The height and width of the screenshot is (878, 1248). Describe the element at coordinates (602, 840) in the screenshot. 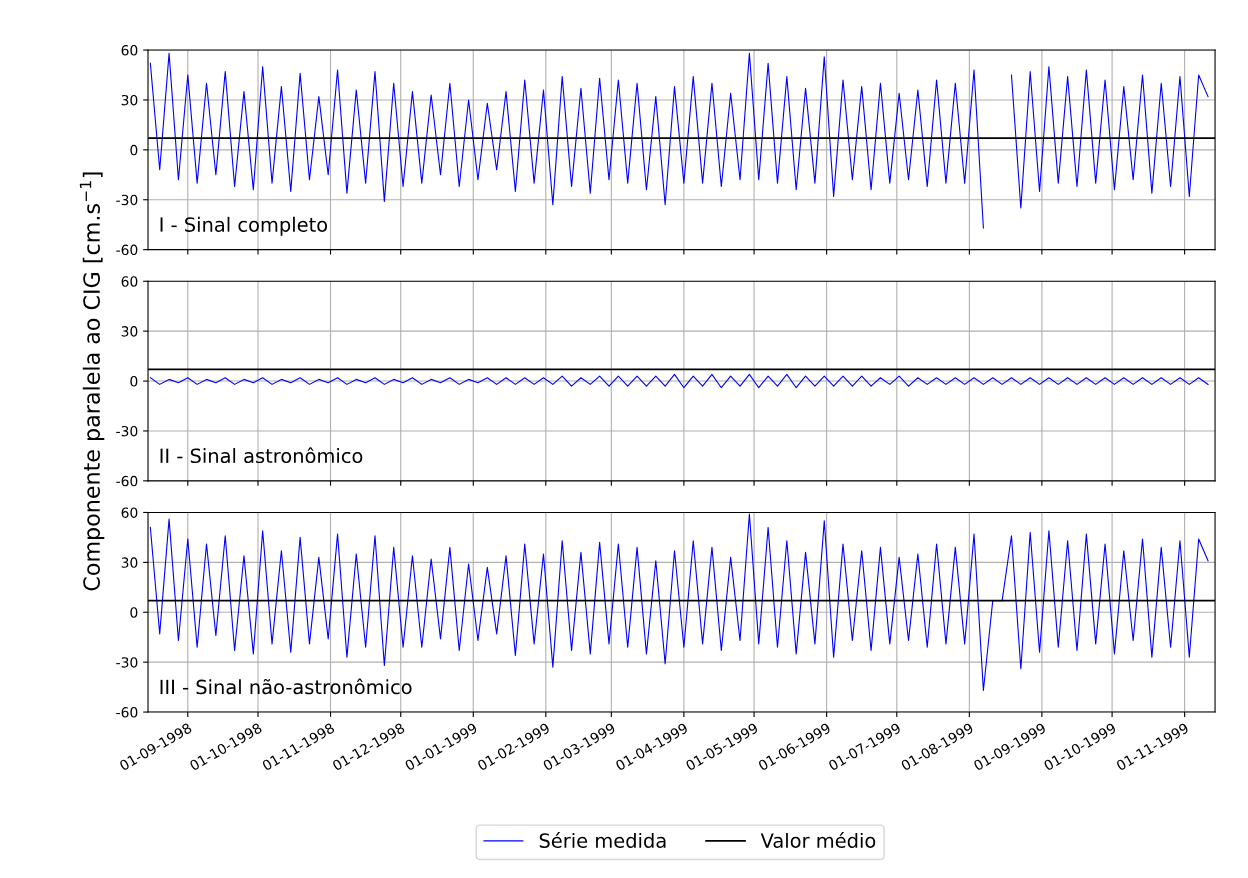

I see `legend-label: Série medida` at that location.